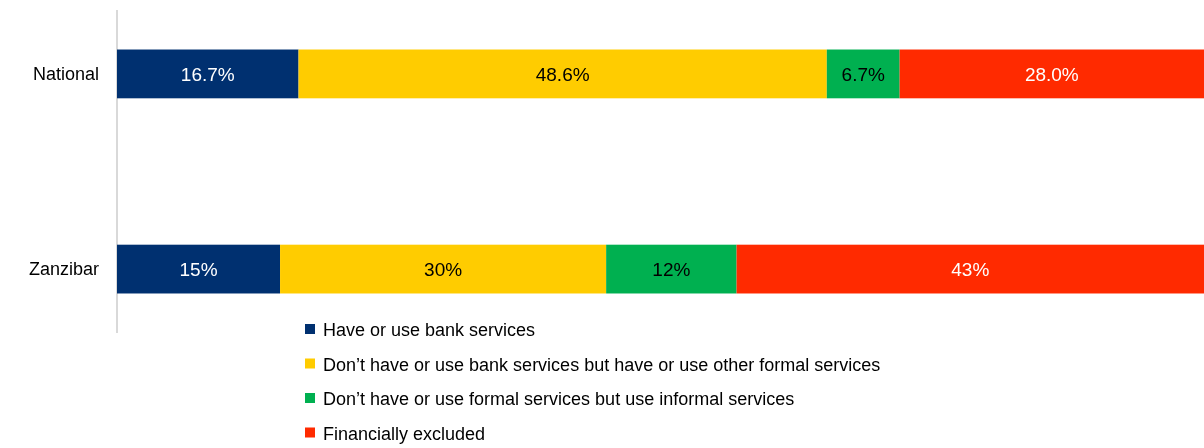 This screenshot has height=448, width=1204. I want to click on data-label: 28.0%, so click(1051, 74).